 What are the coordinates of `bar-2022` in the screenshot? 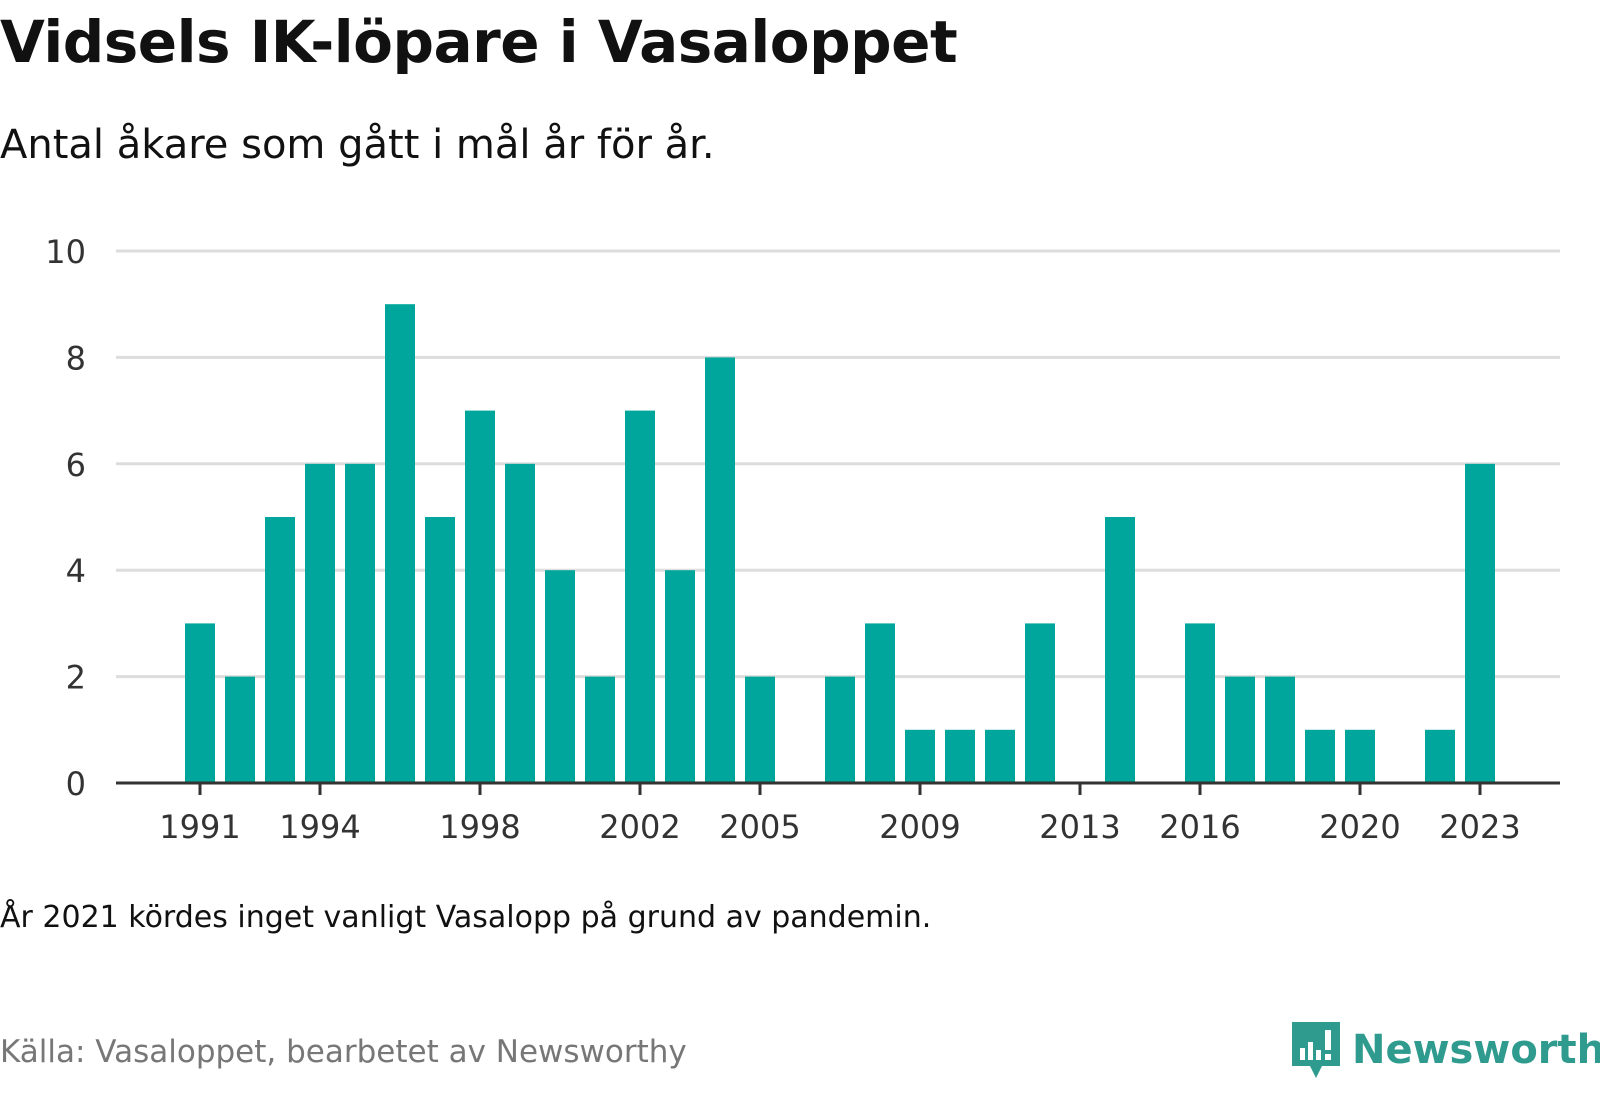 It's located at (1440, 756).